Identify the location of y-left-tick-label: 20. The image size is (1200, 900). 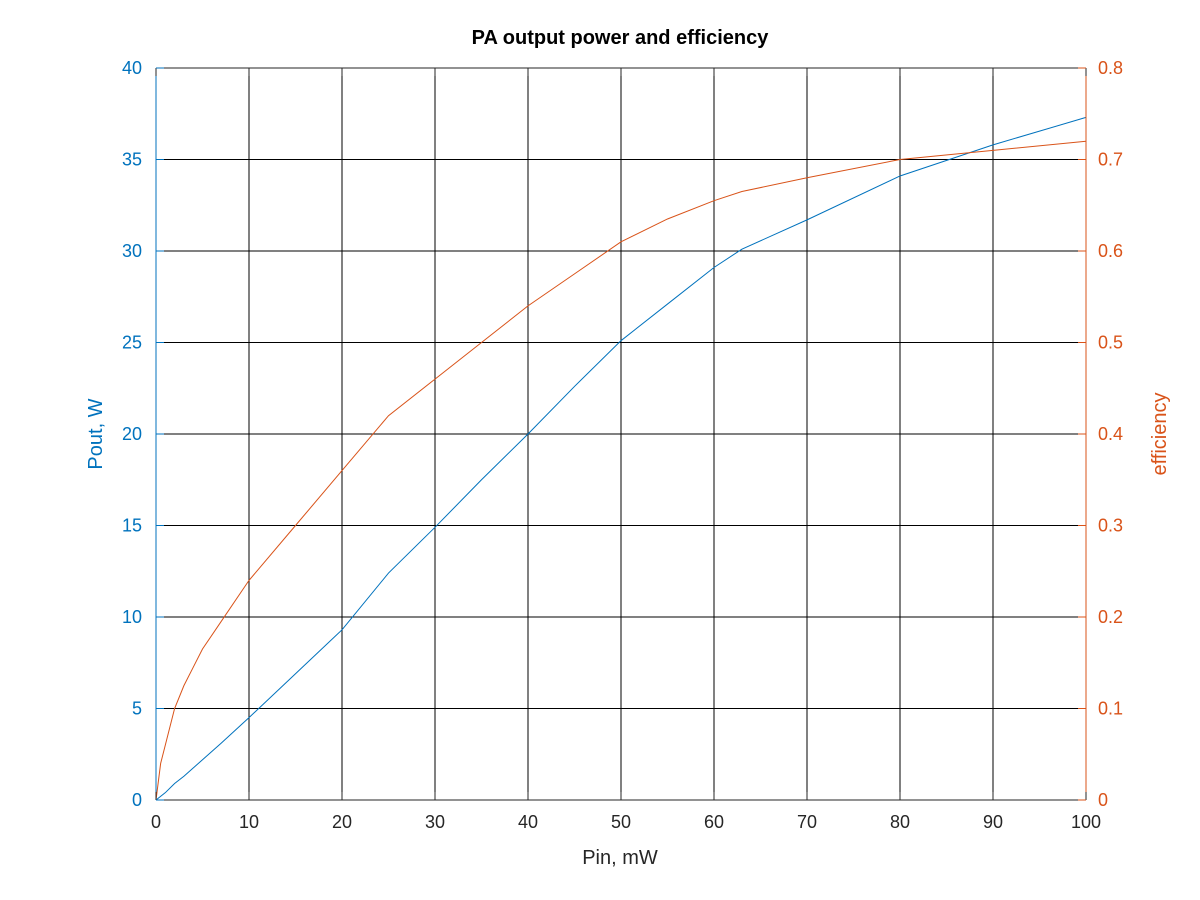
(132, 434).